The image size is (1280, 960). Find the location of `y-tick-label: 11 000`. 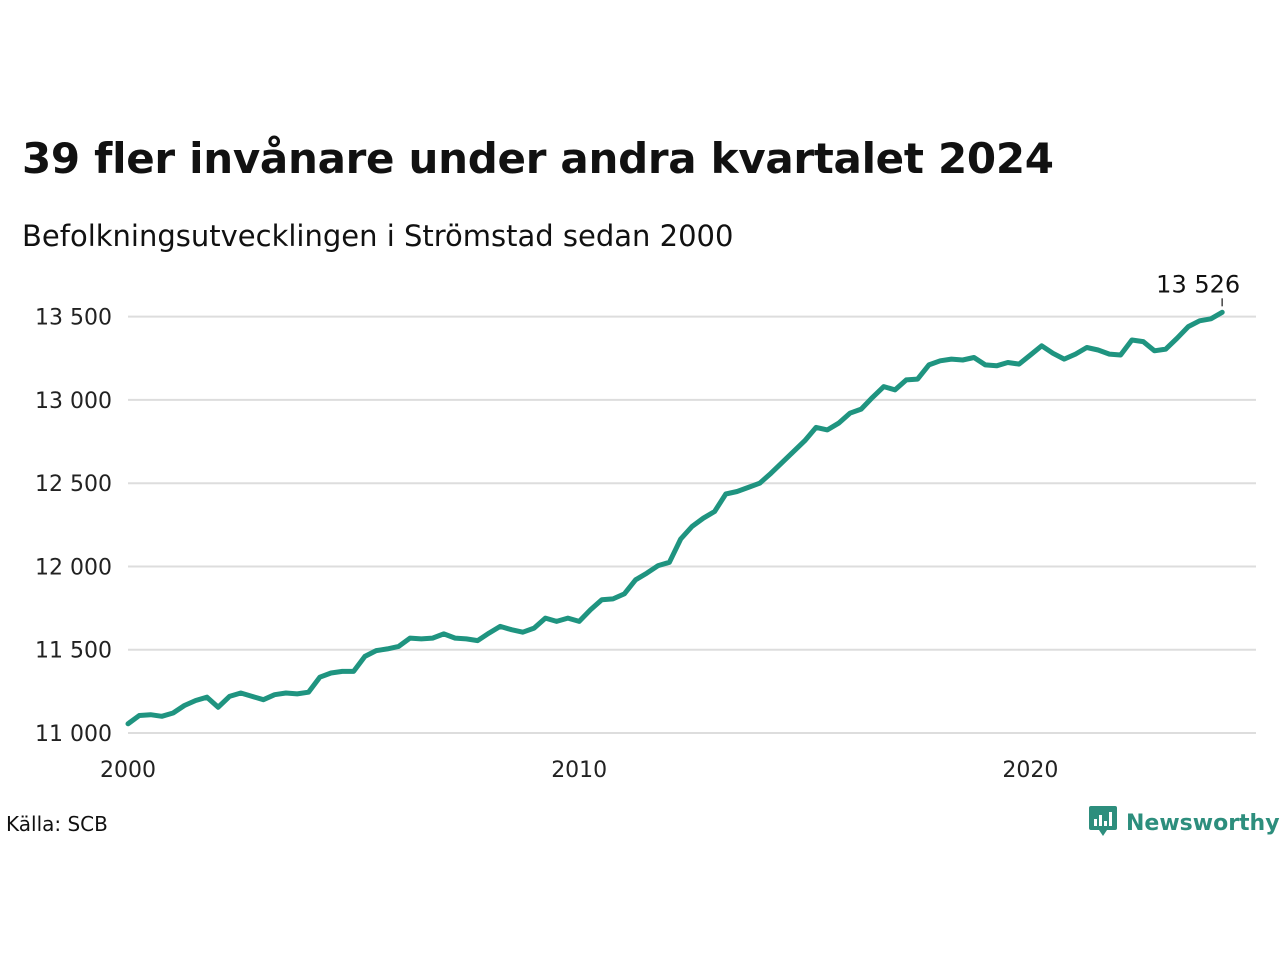

y-tick-label: 11 000 is located at coordinates (73, 734).